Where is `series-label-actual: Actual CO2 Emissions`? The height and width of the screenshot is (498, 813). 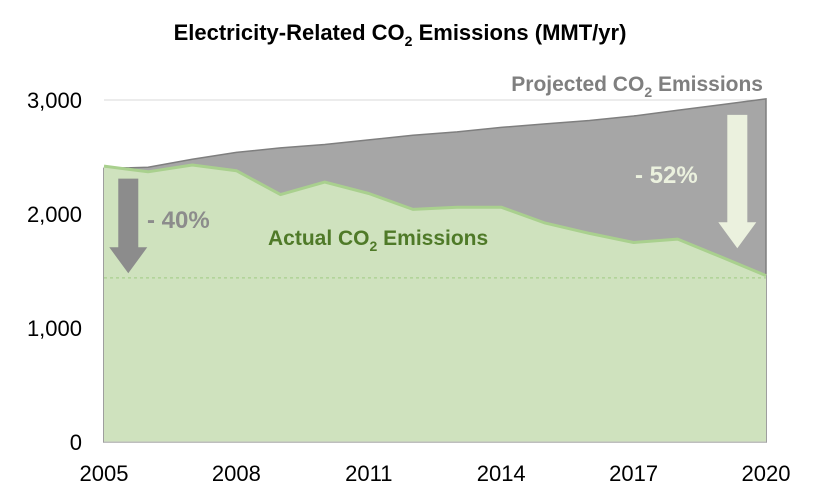 series-label-actual: Actual CO2 Emissions is located at coordinates (378, 240).